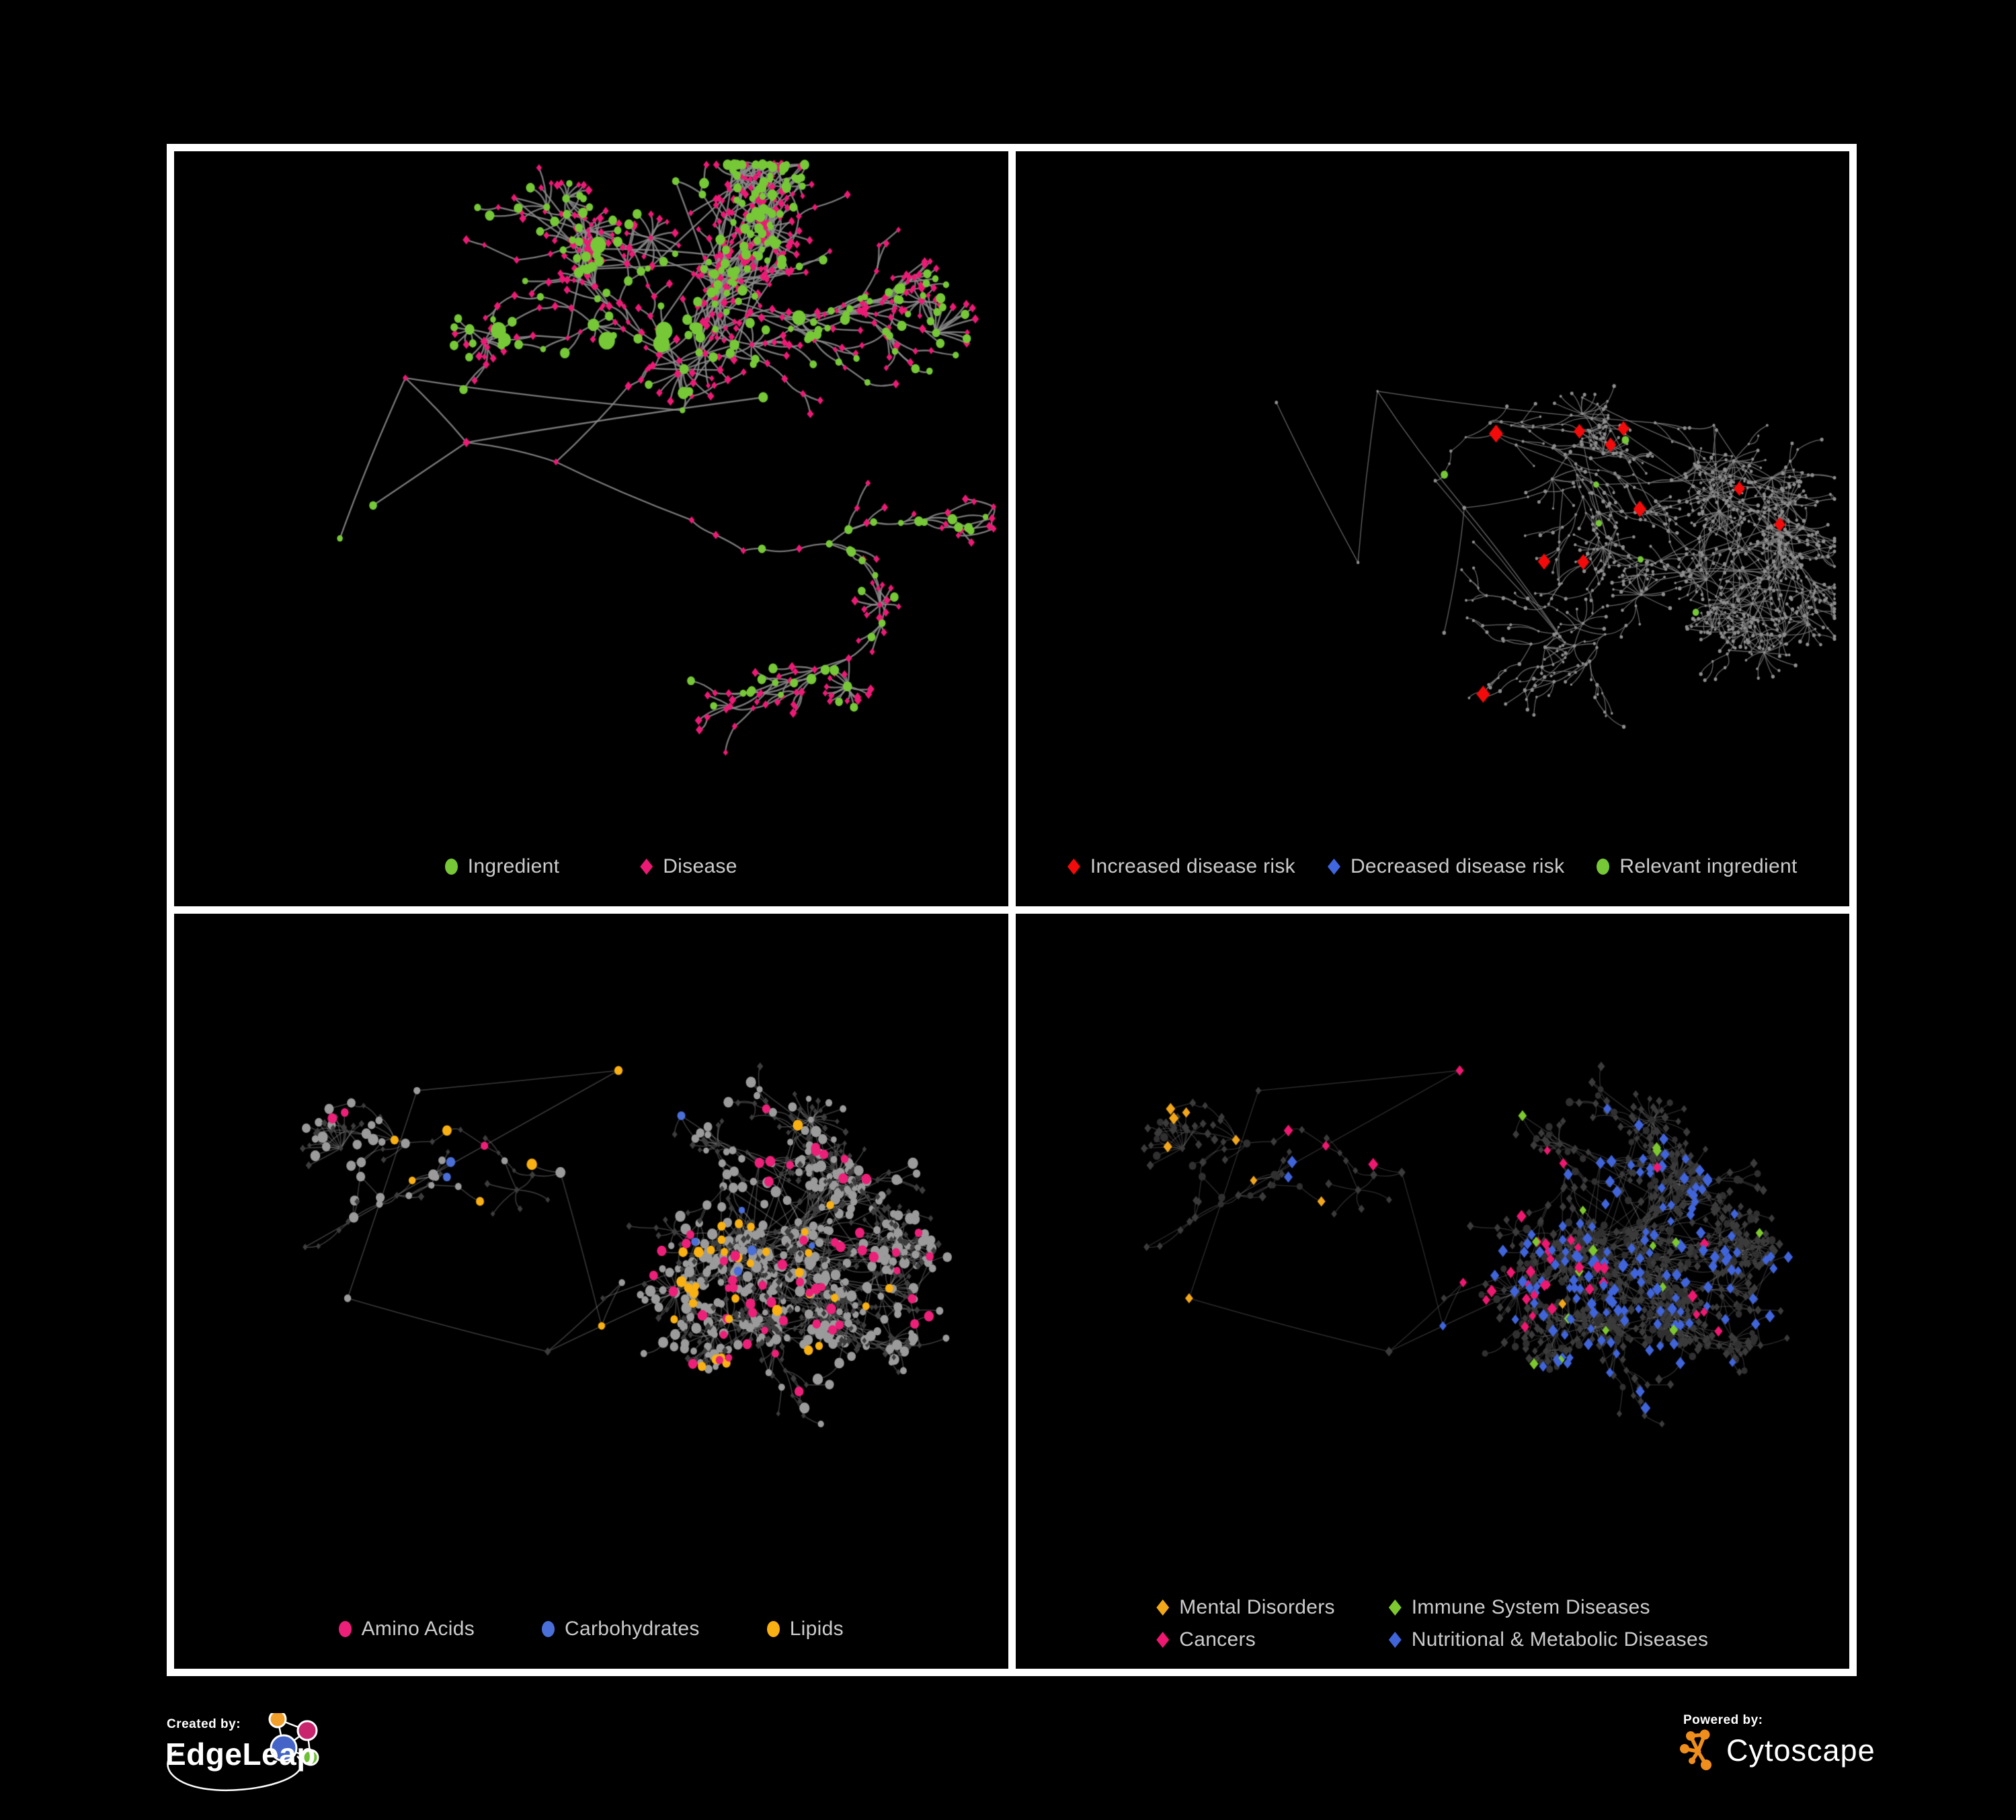 Image resolution: width=2016 pixels, height=1820 pixels. I want to click on legend-item-lipids: Lipids, so click(805, 1629).